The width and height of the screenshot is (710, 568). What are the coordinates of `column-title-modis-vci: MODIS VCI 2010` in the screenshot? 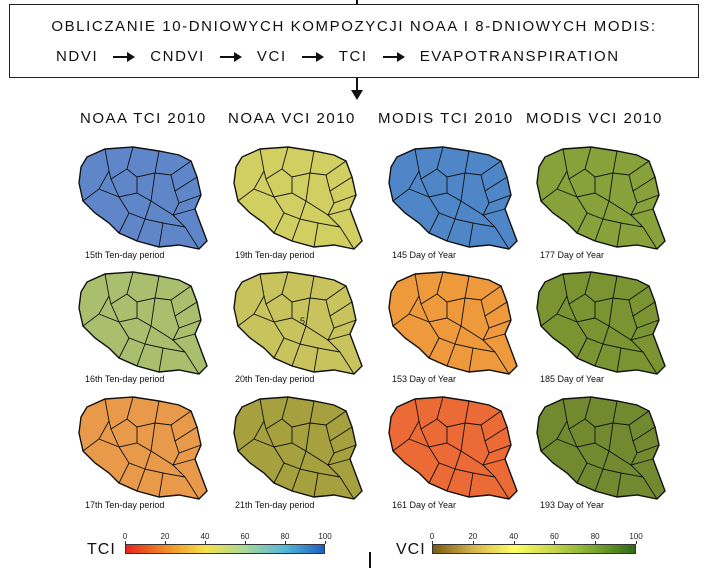 It's located at (594, 118).